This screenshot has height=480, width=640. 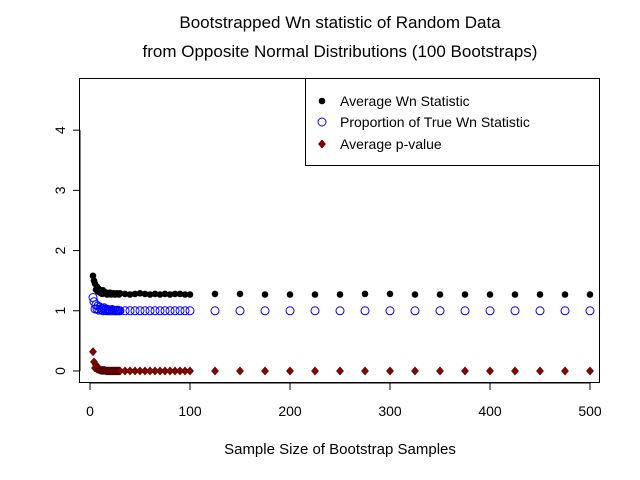 I want to click on legend-marker-average-wn, so click(x=322, y=101).